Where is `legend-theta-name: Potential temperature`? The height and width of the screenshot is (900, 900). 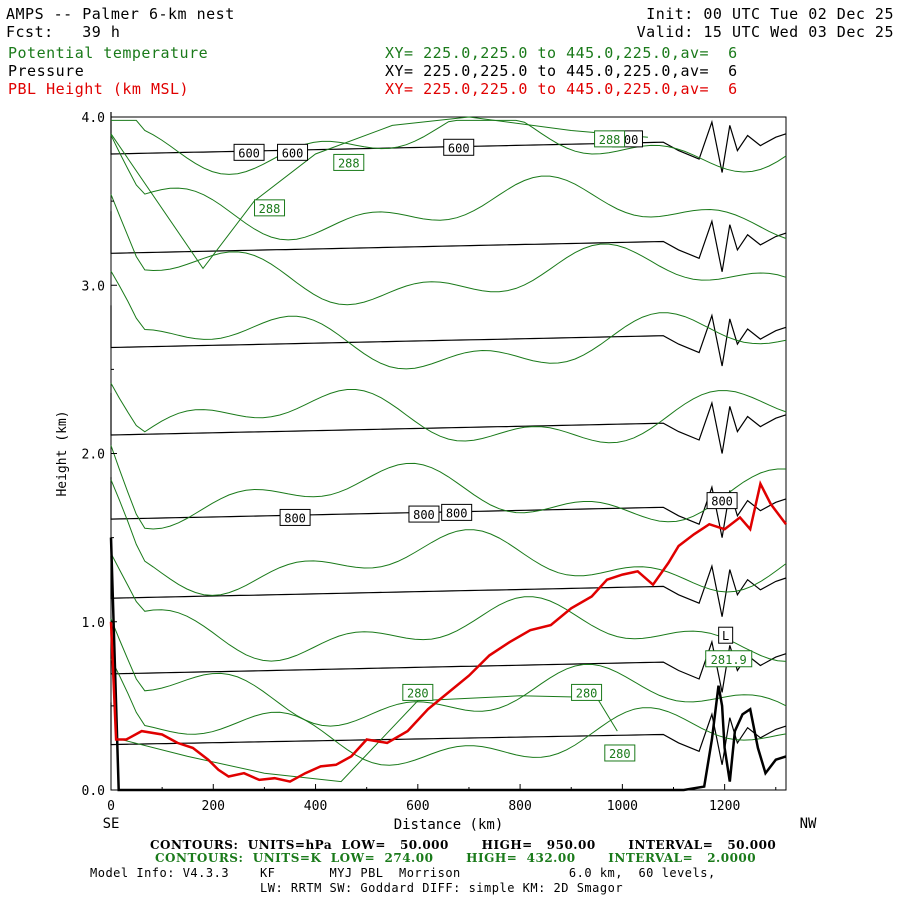
legend-theta-name: Potential temperature is located at coordinates (108, 53).